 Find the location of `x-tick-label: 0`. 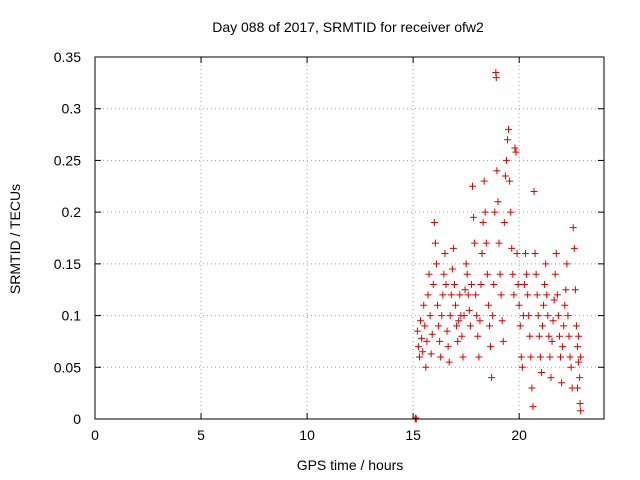

x-tick-label: 0 is located at coordinates (95, 435).